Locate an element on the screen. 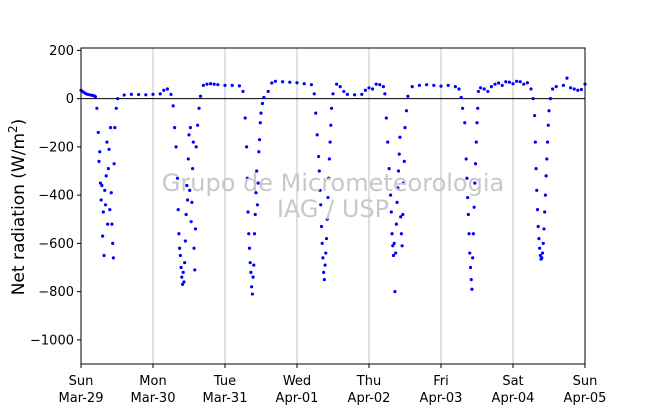 This screenshot has width=650, height=409. y-axis-label-close: ) is located at coordinates (19, 122).